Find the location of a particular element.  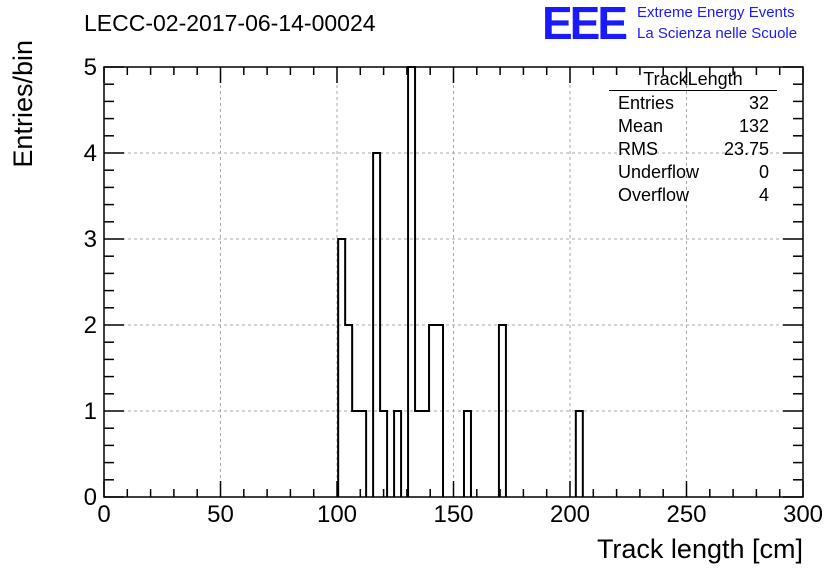

stats-row-mean: Mean 132 is located at coordinates (693, 125).